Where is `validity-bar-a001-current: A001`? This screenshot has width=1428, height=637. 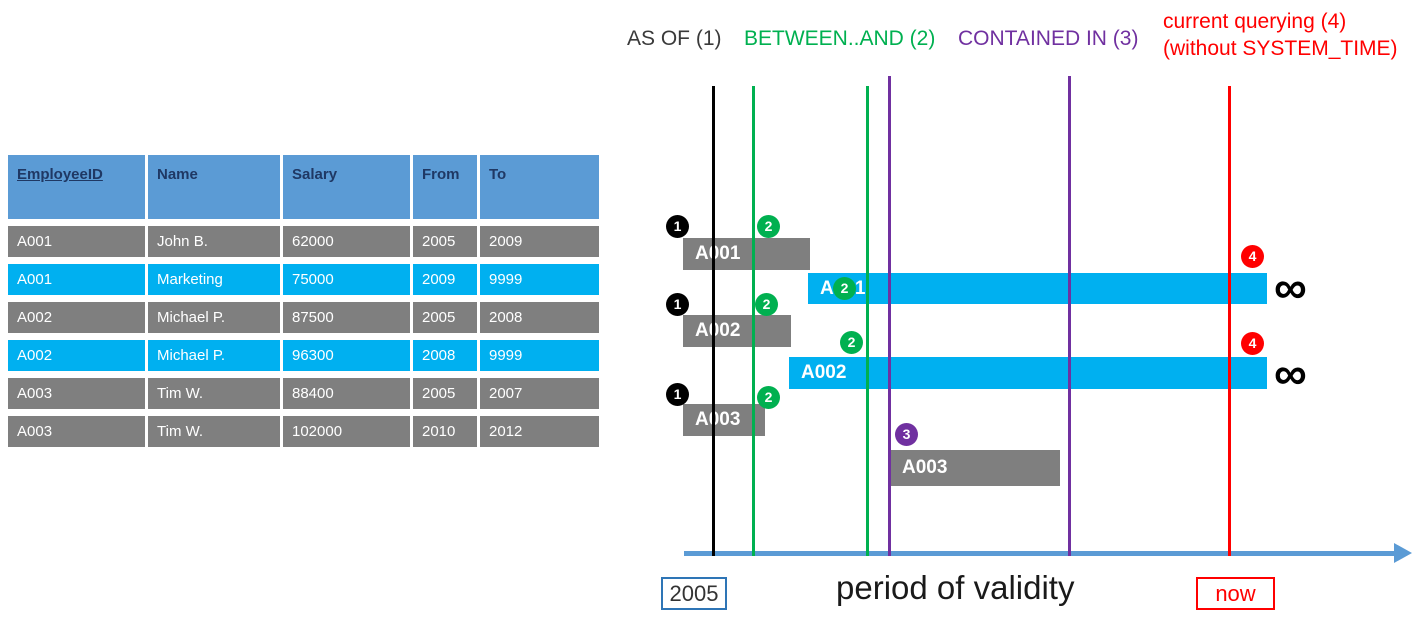
validity-bar-a001-current: A001 is located at coordinates (1037, 288).